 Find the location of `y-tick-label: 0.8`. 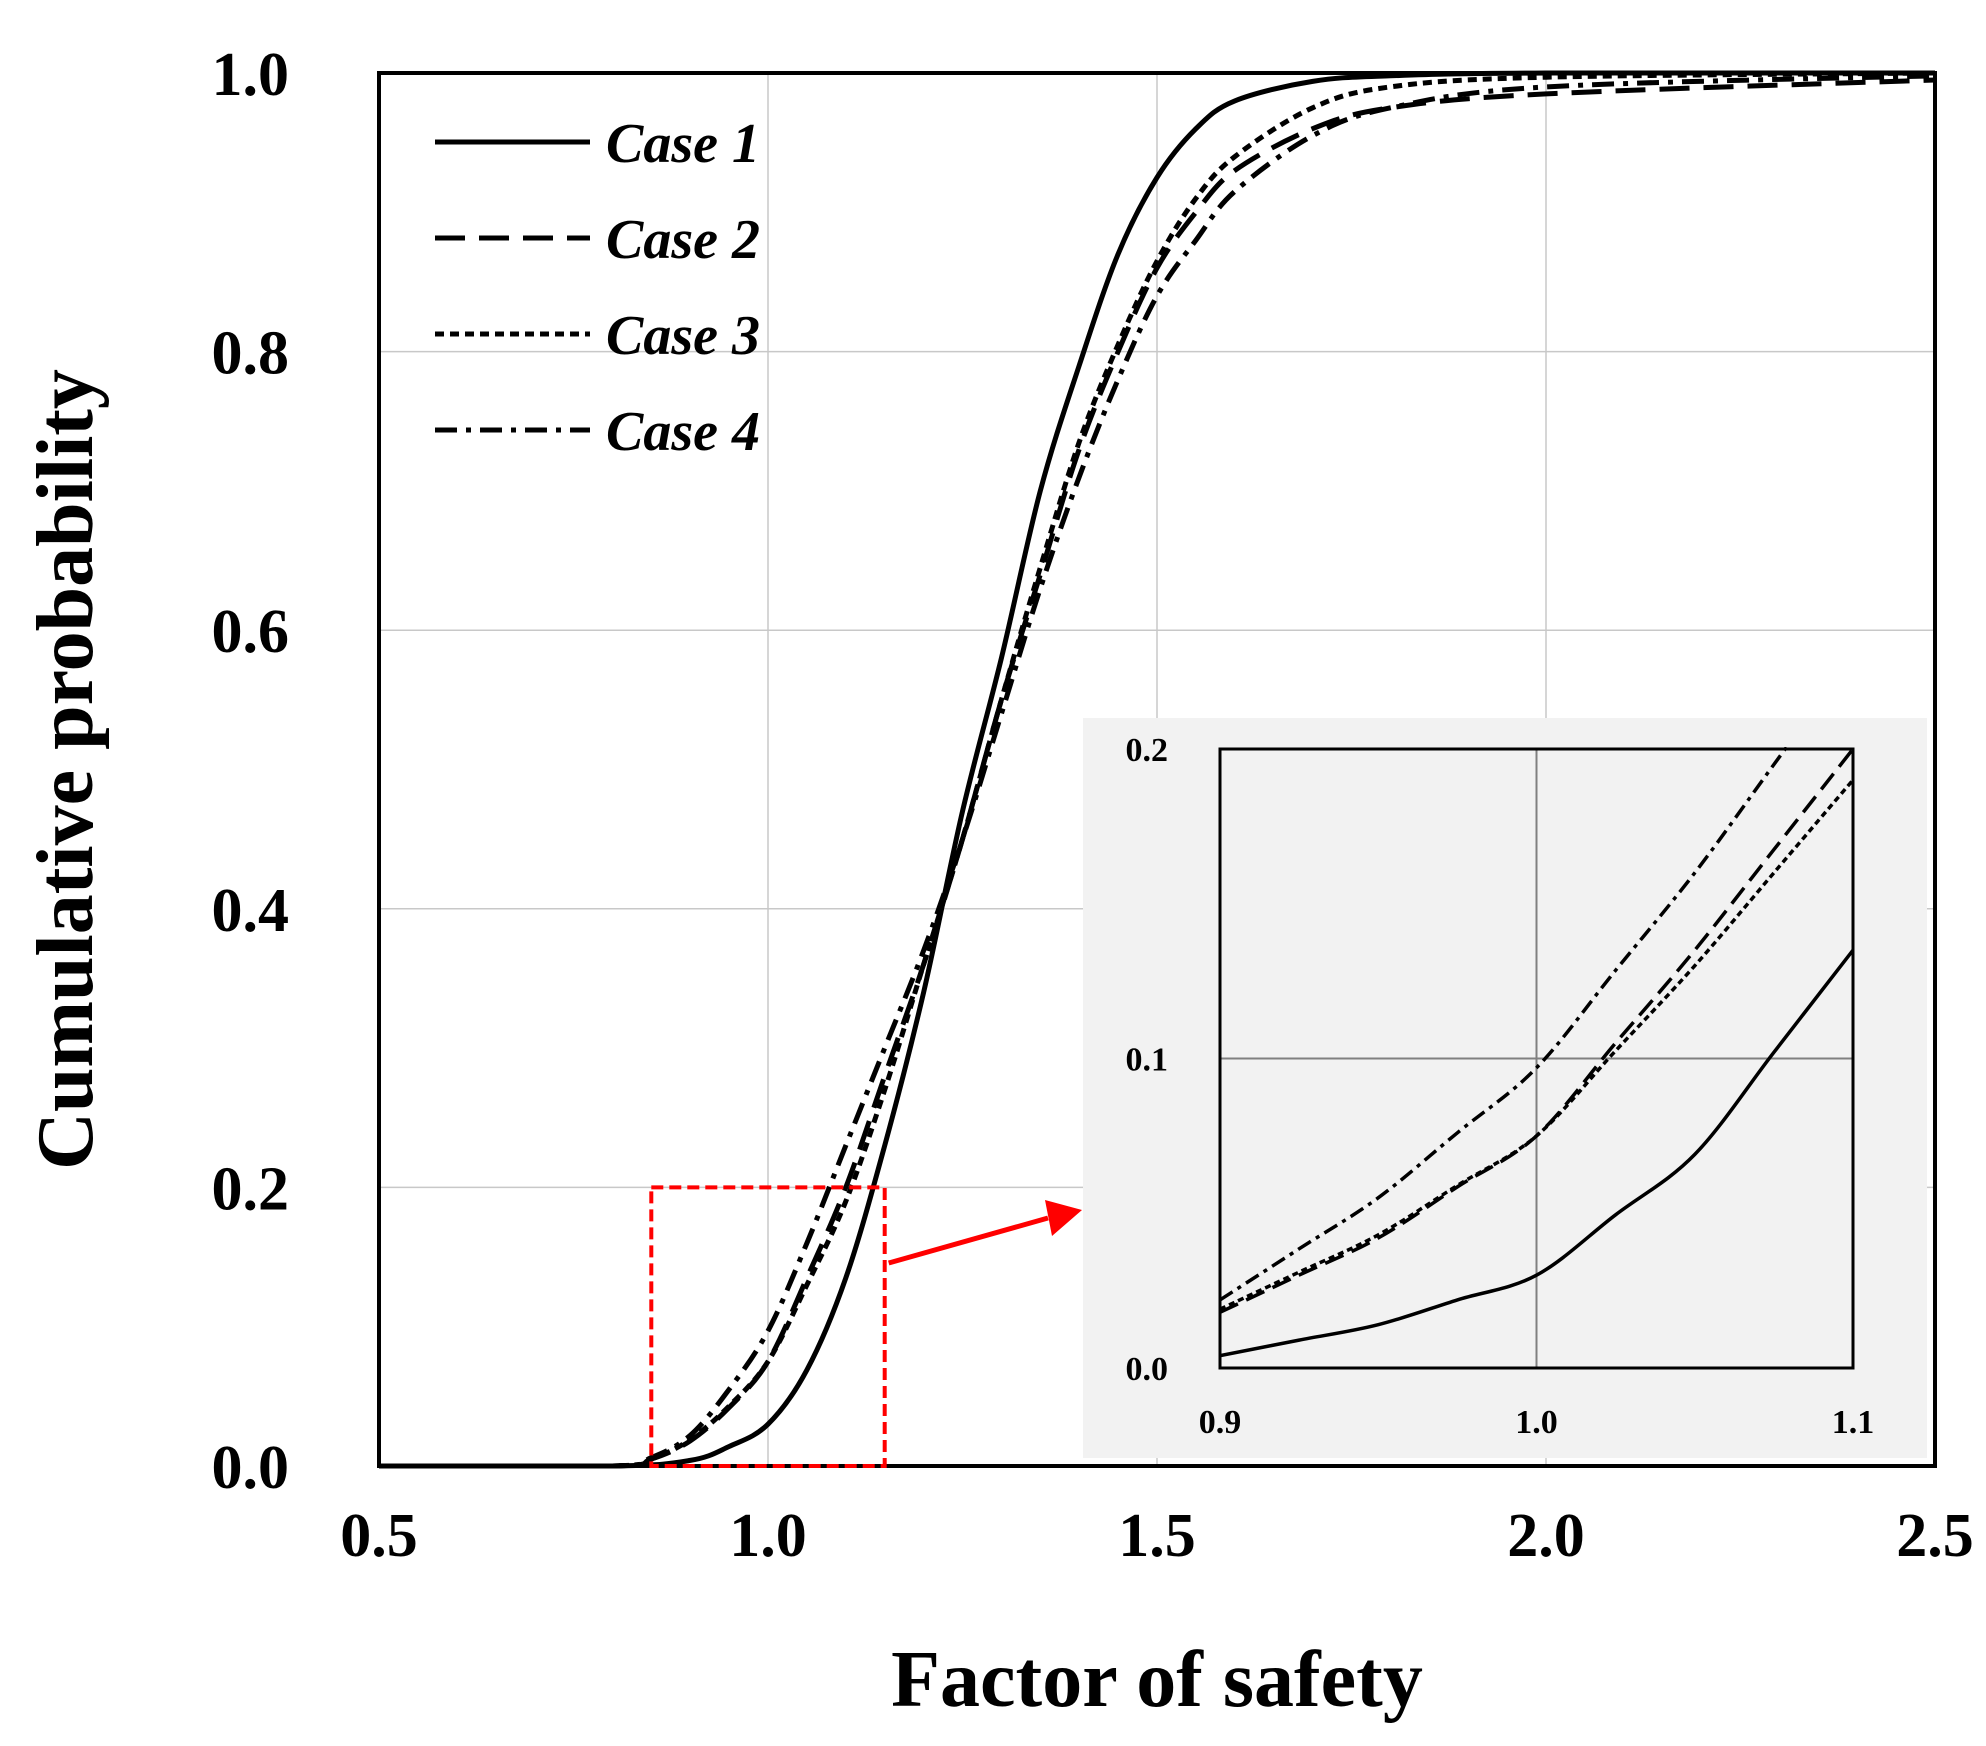

y-tick-label: 0.8 is located at coordinates (251, 354).